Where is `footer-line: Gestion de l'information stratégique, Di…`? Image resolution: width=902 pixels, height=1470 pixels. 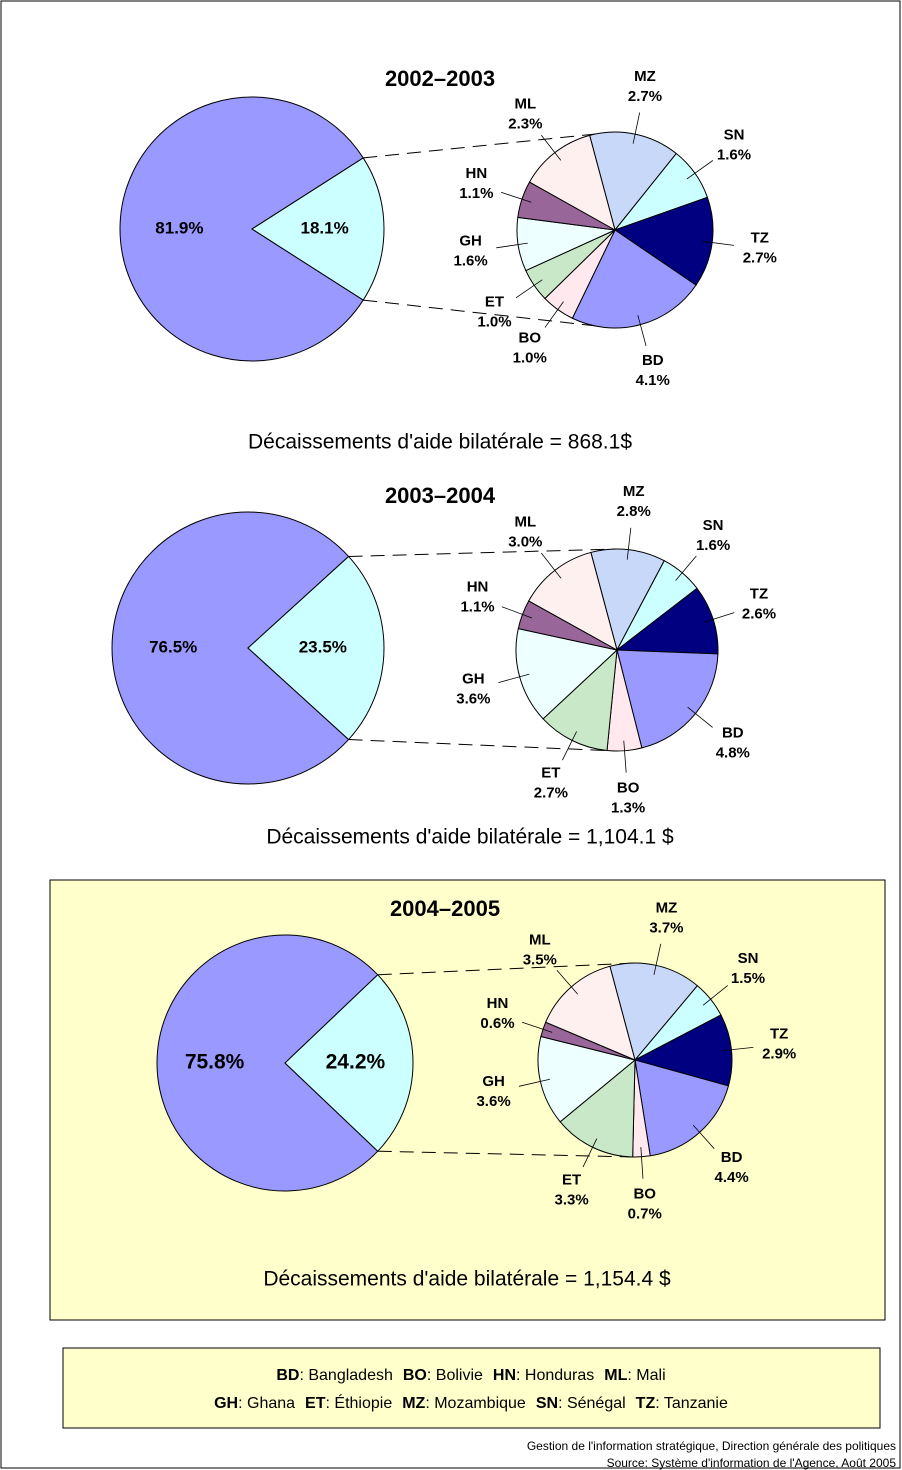
footer-line: Gestion de l'information stratégique, Di… is located at coordinates (711, 1446).